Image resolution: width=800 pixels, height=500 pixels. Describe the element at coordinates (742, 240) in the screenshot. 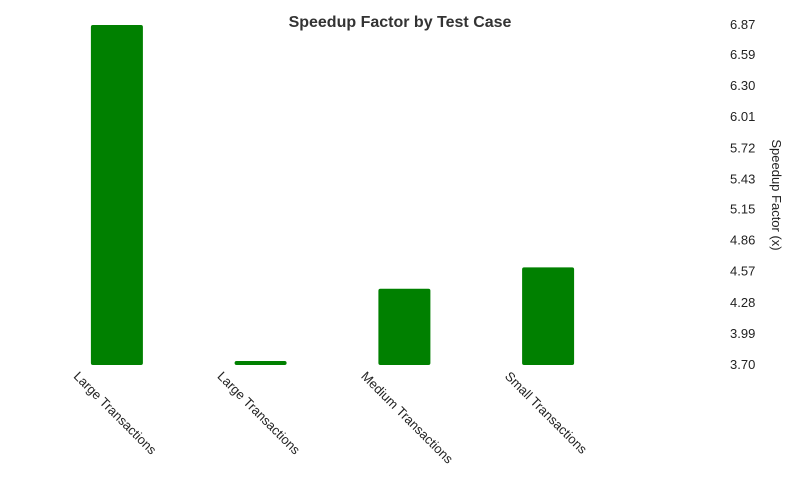

I see `y-tick-label: 4.86` at that location.